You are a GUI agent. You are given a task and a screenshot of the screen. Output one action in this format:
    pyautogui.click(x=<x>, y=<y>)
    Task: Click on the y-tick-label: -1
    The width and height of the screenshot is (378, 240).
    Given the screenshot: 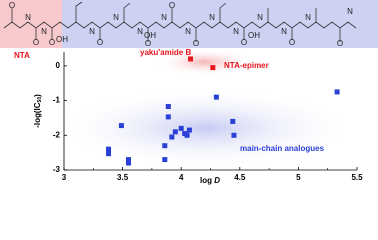 What is the action you would take?
    pyautogui.click(x=57, y=100)
    